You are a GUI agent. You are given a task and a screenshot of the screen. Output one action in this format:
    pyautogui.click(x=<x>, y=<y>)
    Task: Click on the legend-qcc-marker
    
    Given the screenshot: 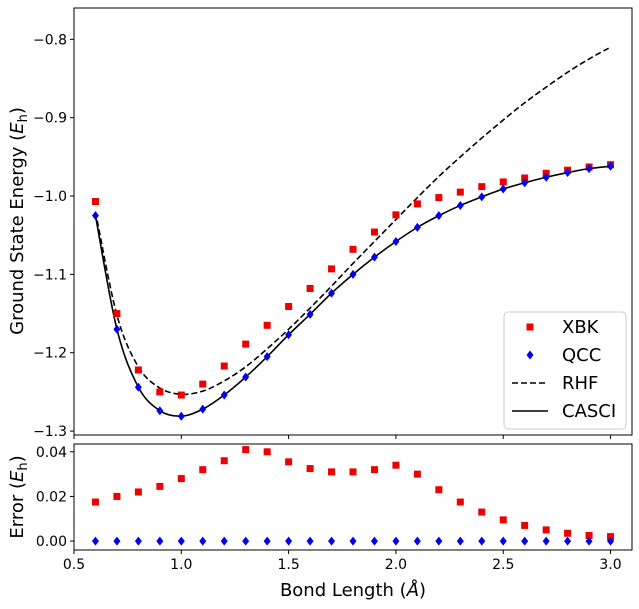 What is the action you would take?
    pyautogui.click(x=530, y=355)
    